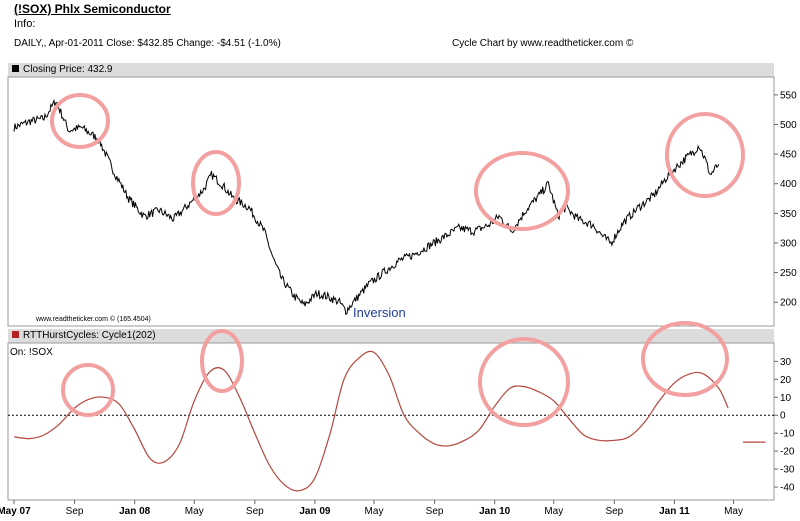  Describe the element at coordinates (15, 511) in the screenshot. I see `x-tick-label: May 07` at that location.